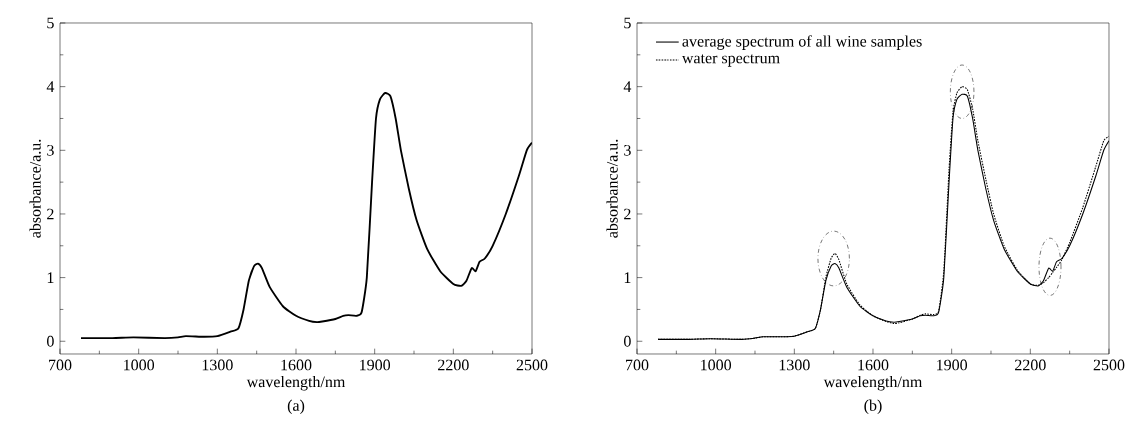 The height and width of the screenshot is (439, 1133). What do you see at coordinates (296, 407) in the screenshot?
I see `text: (a)` at bounding box center [296, 407].